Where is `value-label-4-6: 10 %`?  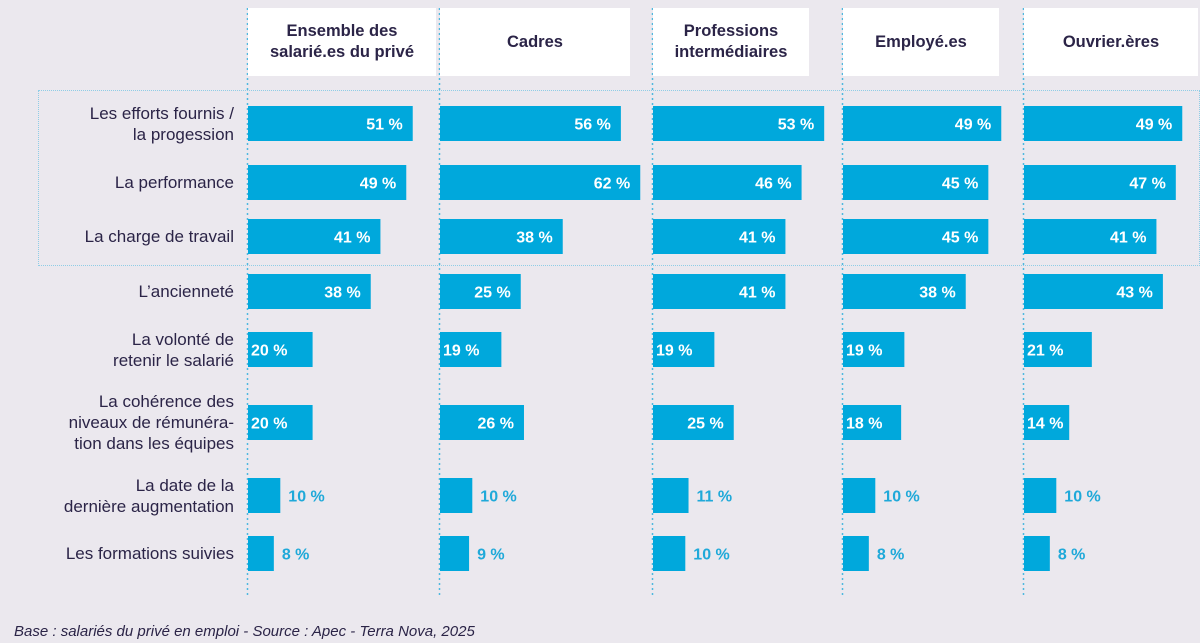 value-label-4-6: 10 % is located at coordinates (1082, 497).